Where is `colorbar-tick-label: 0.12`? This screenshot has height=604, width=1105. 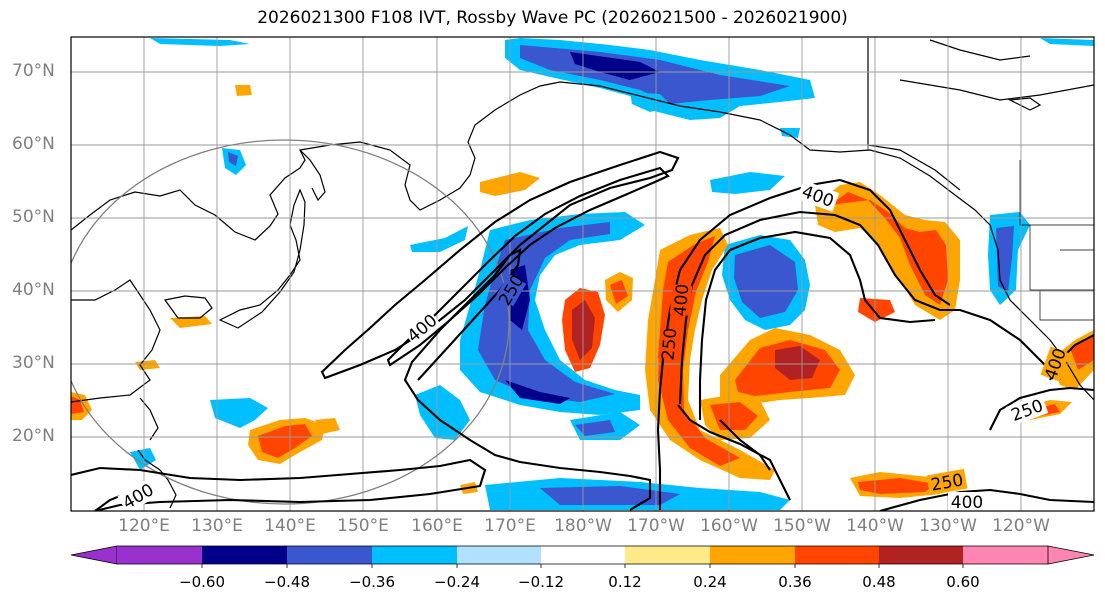 colorbar-tick-label: 0.12 is located at coordinates (625, 582).